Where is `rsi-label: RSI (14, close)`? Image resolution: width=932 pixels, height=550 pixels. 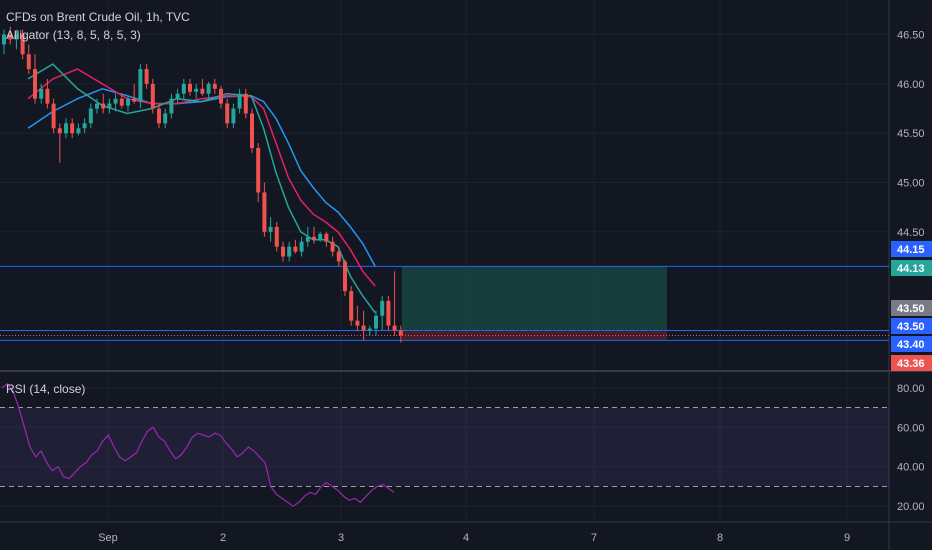 rsi-label: RSI (14, close) is located at coordinates (46, 389).